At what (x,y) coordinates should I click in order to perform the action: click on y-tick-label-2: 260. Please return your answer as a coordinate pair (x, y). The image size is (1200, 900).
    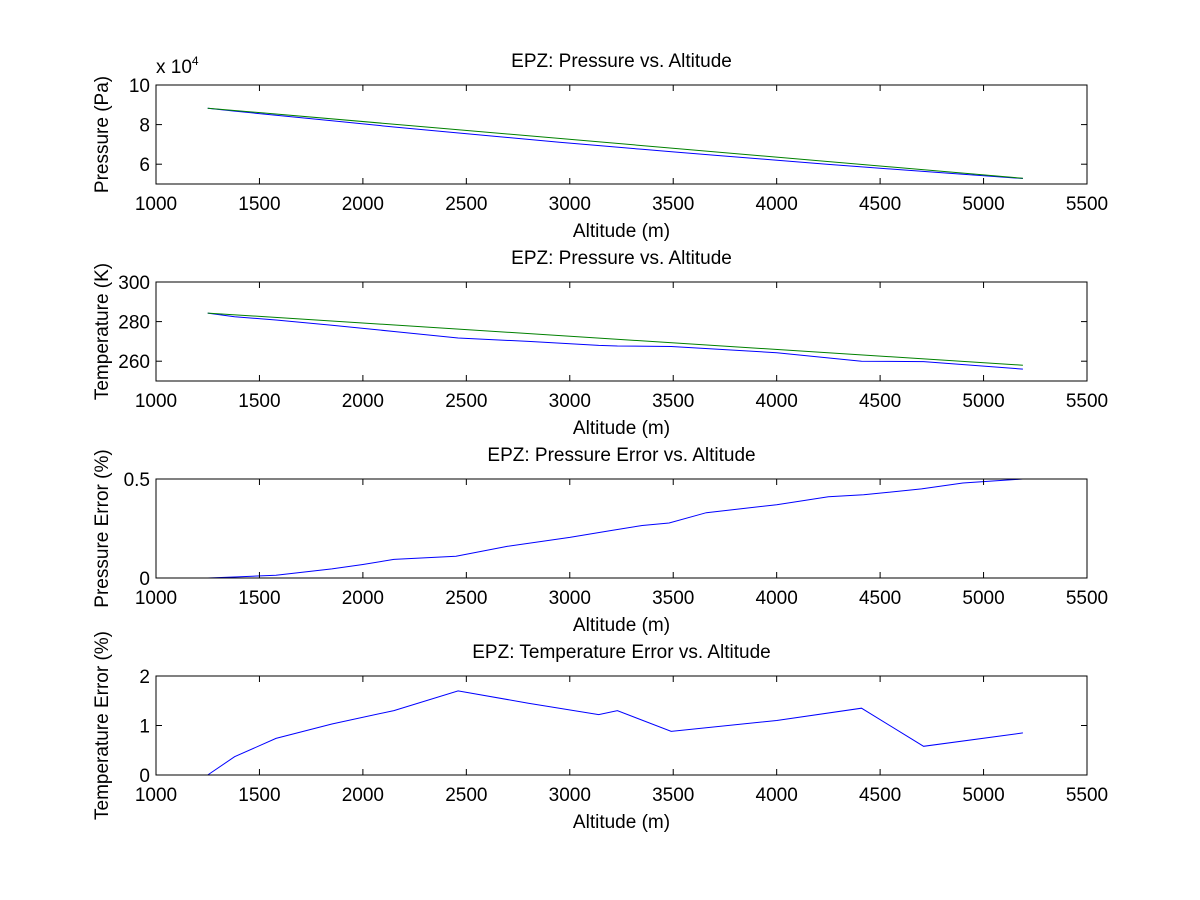
    Looking at the image, I should click on (134, 362).